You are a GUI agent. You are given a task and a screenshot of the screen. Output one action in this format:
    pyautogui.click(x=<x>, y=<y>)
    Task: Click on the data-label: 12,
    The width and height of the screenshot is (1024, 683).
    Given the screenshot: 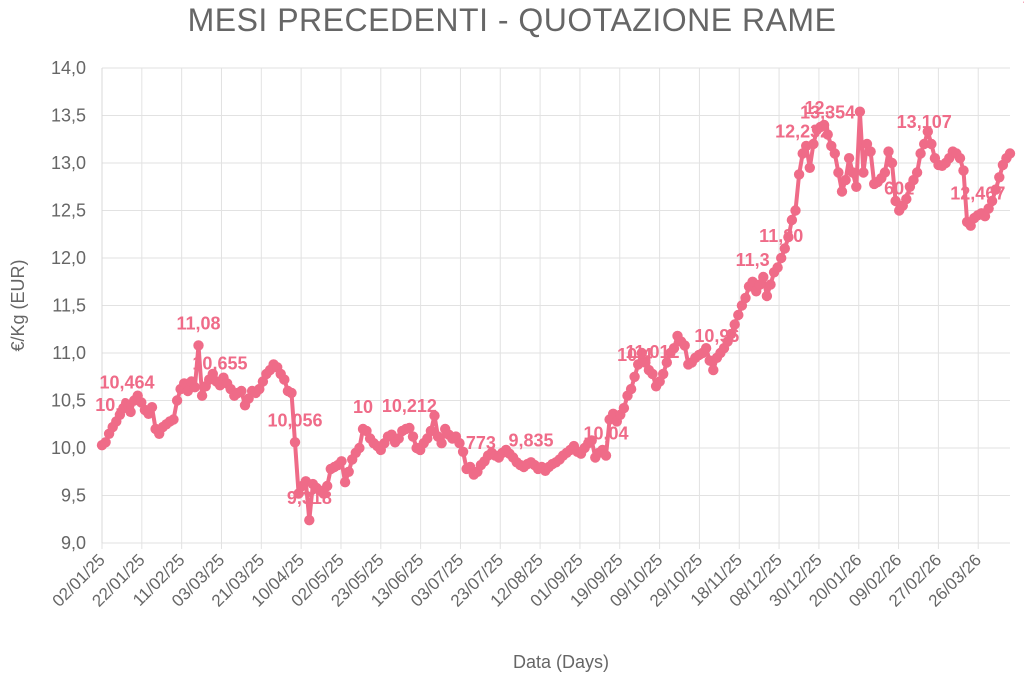 What is the action you would take?
    pyautogui.click(x=816, y=108)
    